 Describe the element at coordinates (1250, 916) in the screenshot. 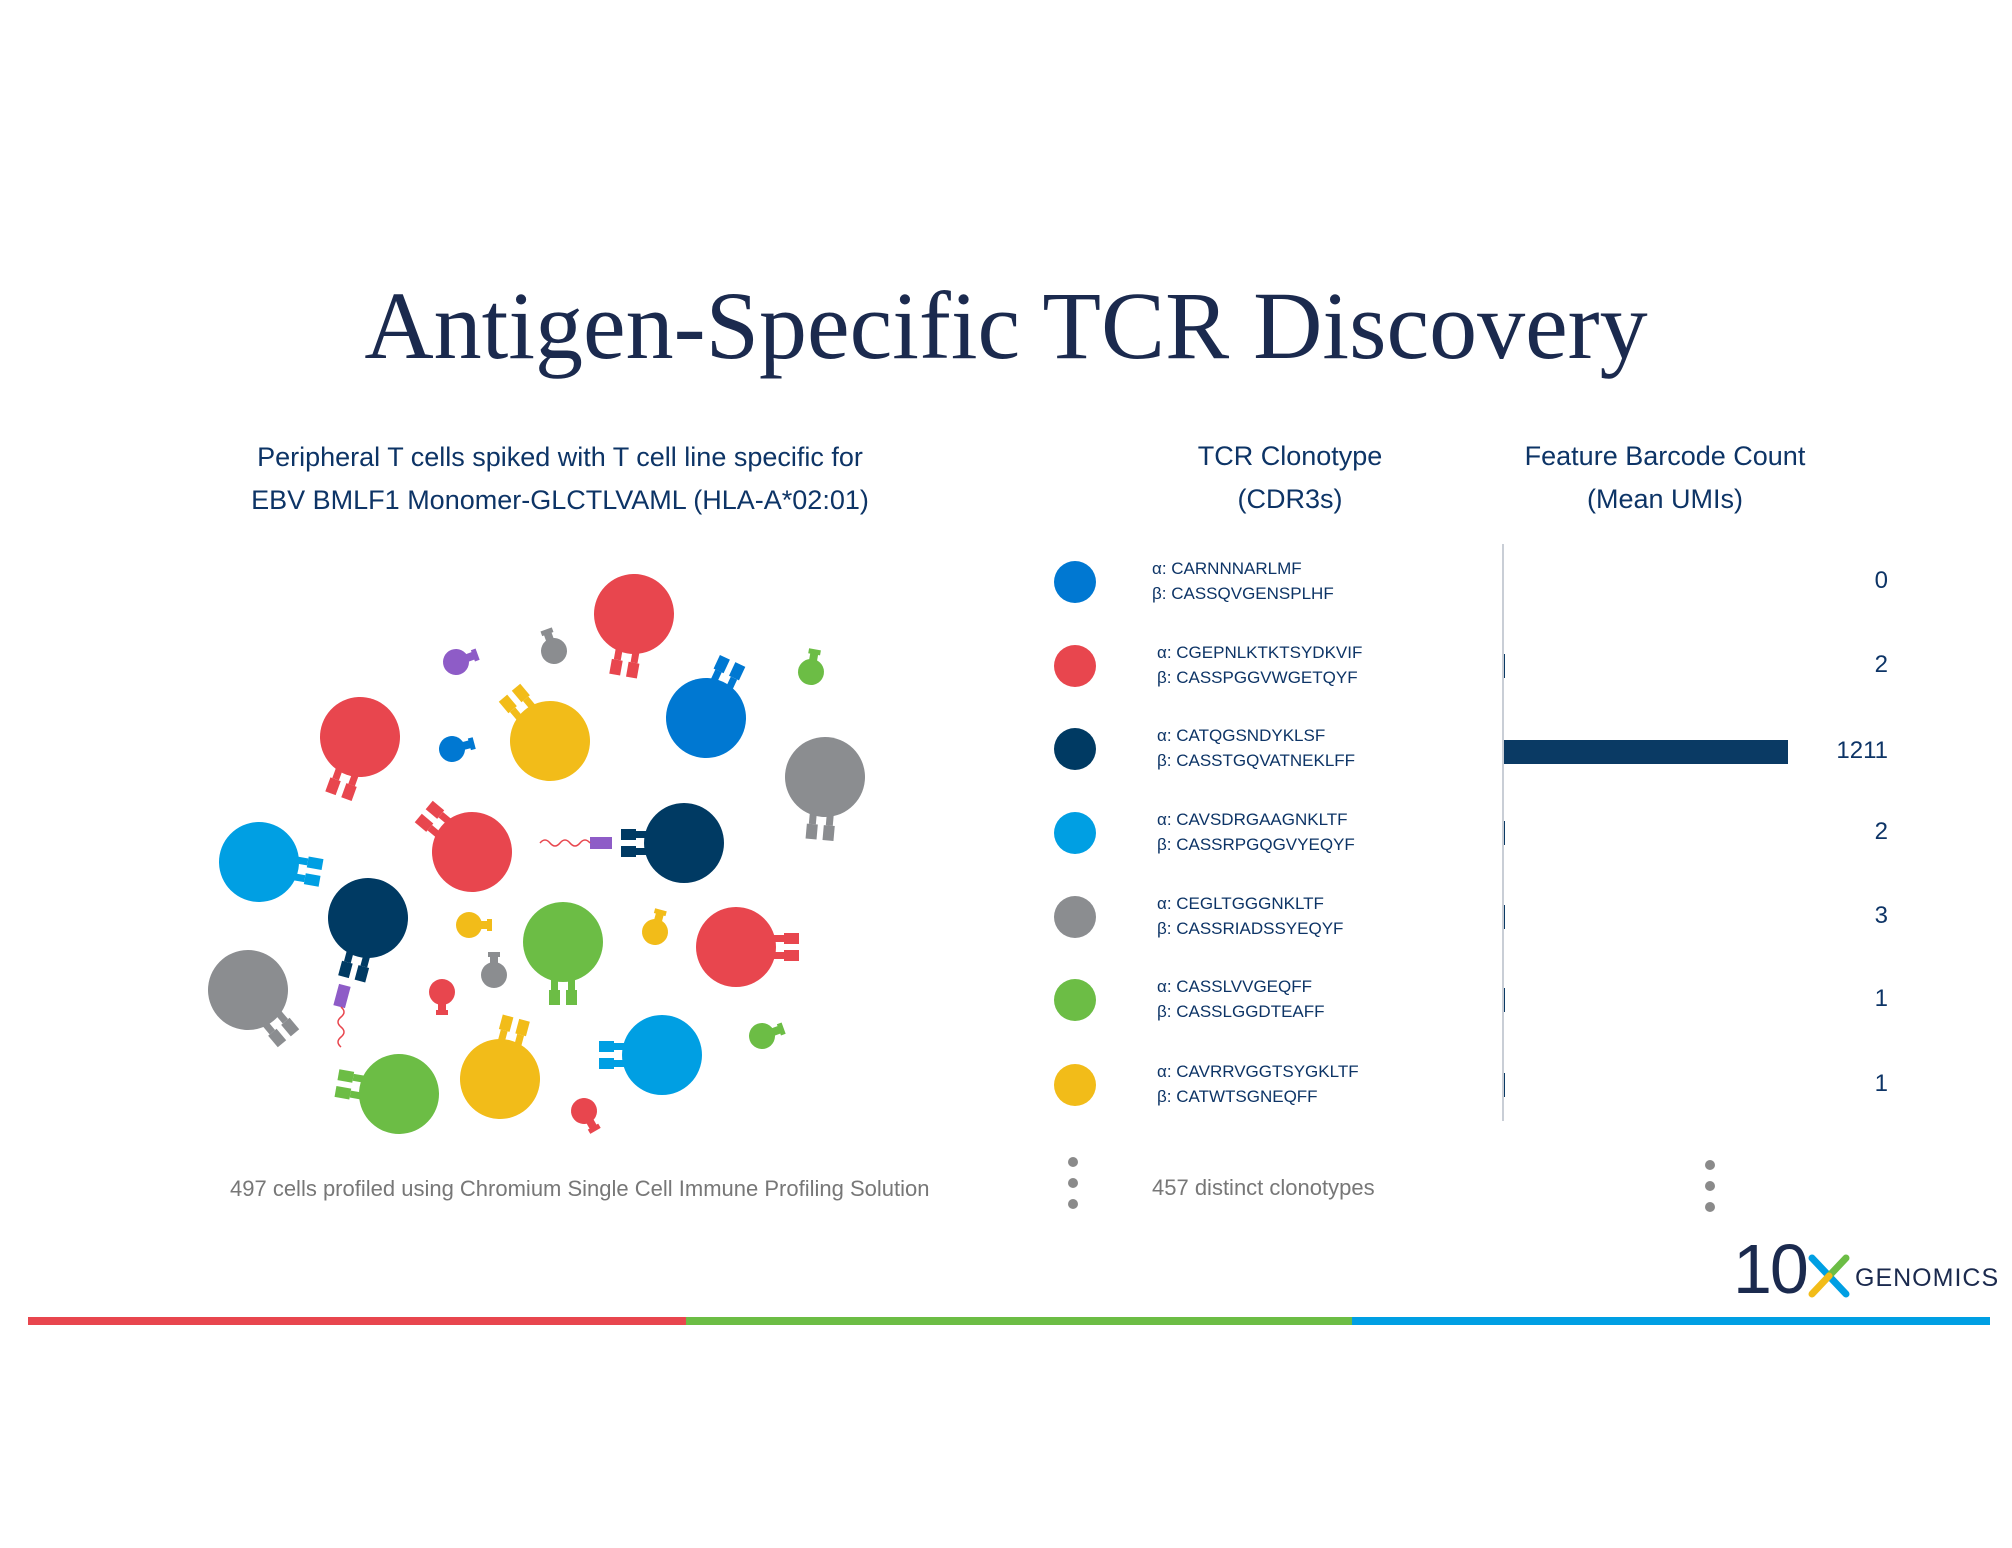

I see `clonotype-cdr3-sequences: α: CEGLTGGGNKLTF β: CASSRIADSSYEQYF` at that location.